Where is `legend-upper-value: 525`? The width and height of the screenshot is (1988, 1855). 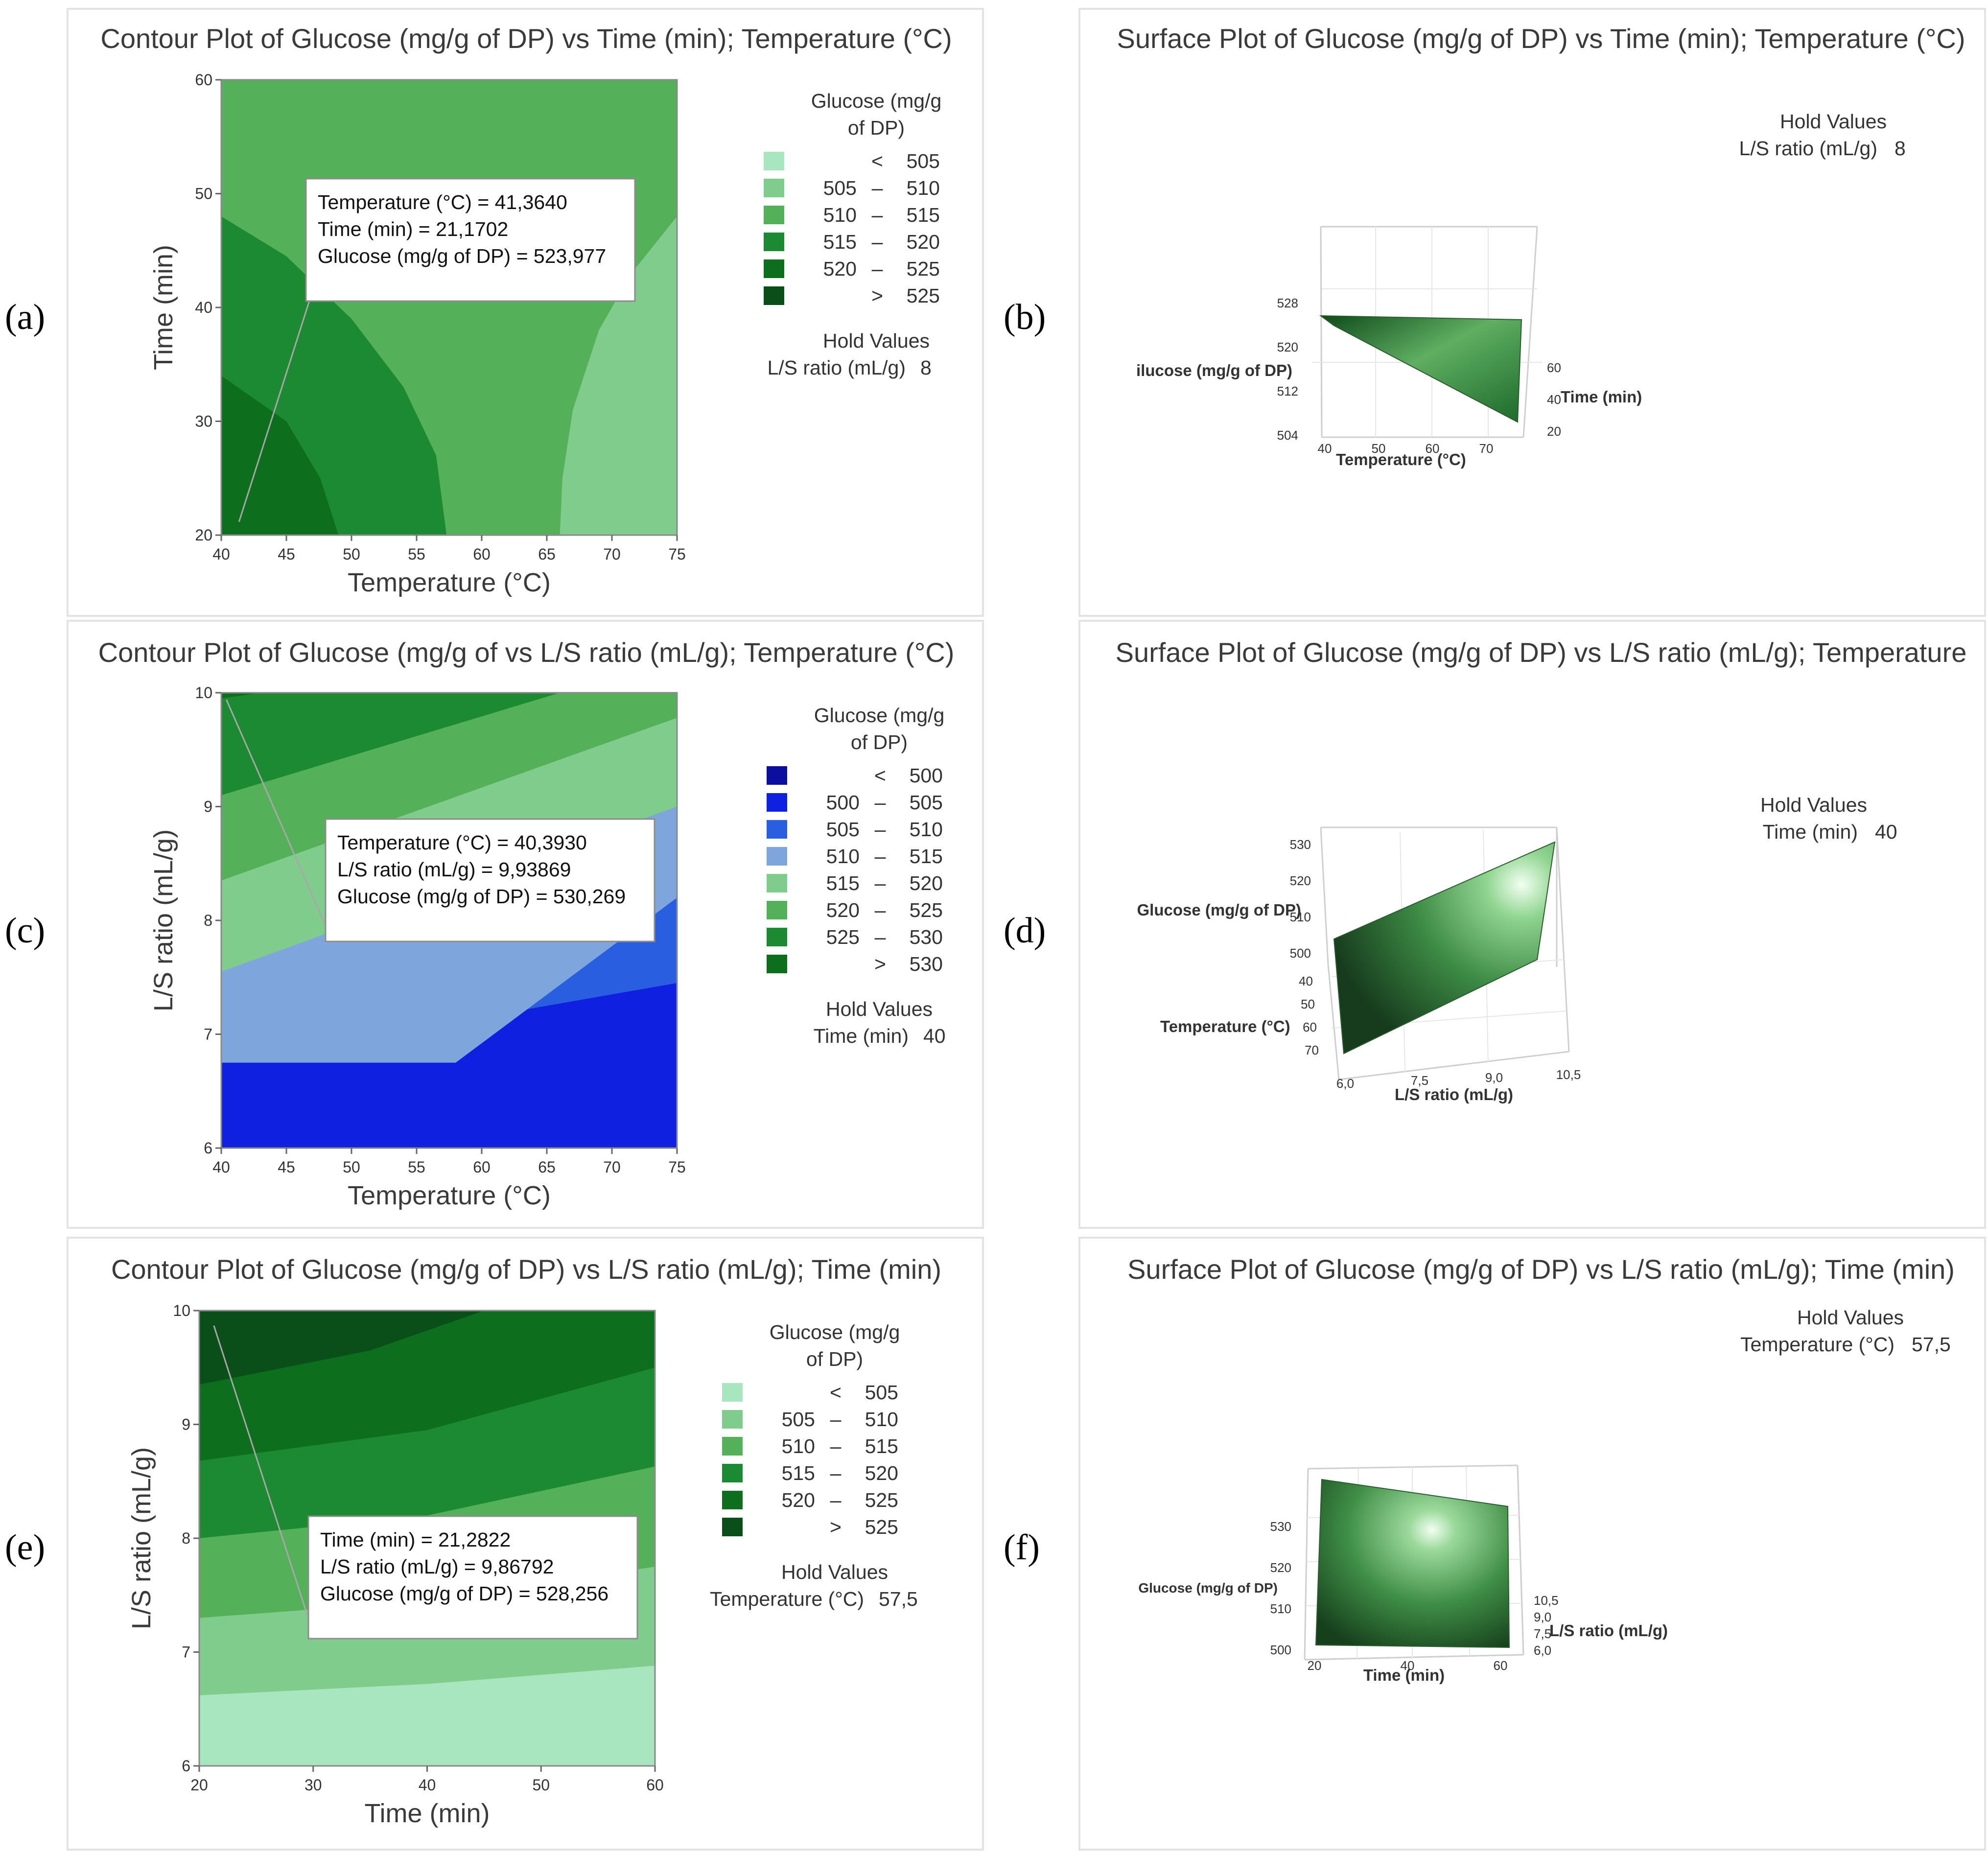 legend-upper-value: 525 is located at coordinates (926, 910).